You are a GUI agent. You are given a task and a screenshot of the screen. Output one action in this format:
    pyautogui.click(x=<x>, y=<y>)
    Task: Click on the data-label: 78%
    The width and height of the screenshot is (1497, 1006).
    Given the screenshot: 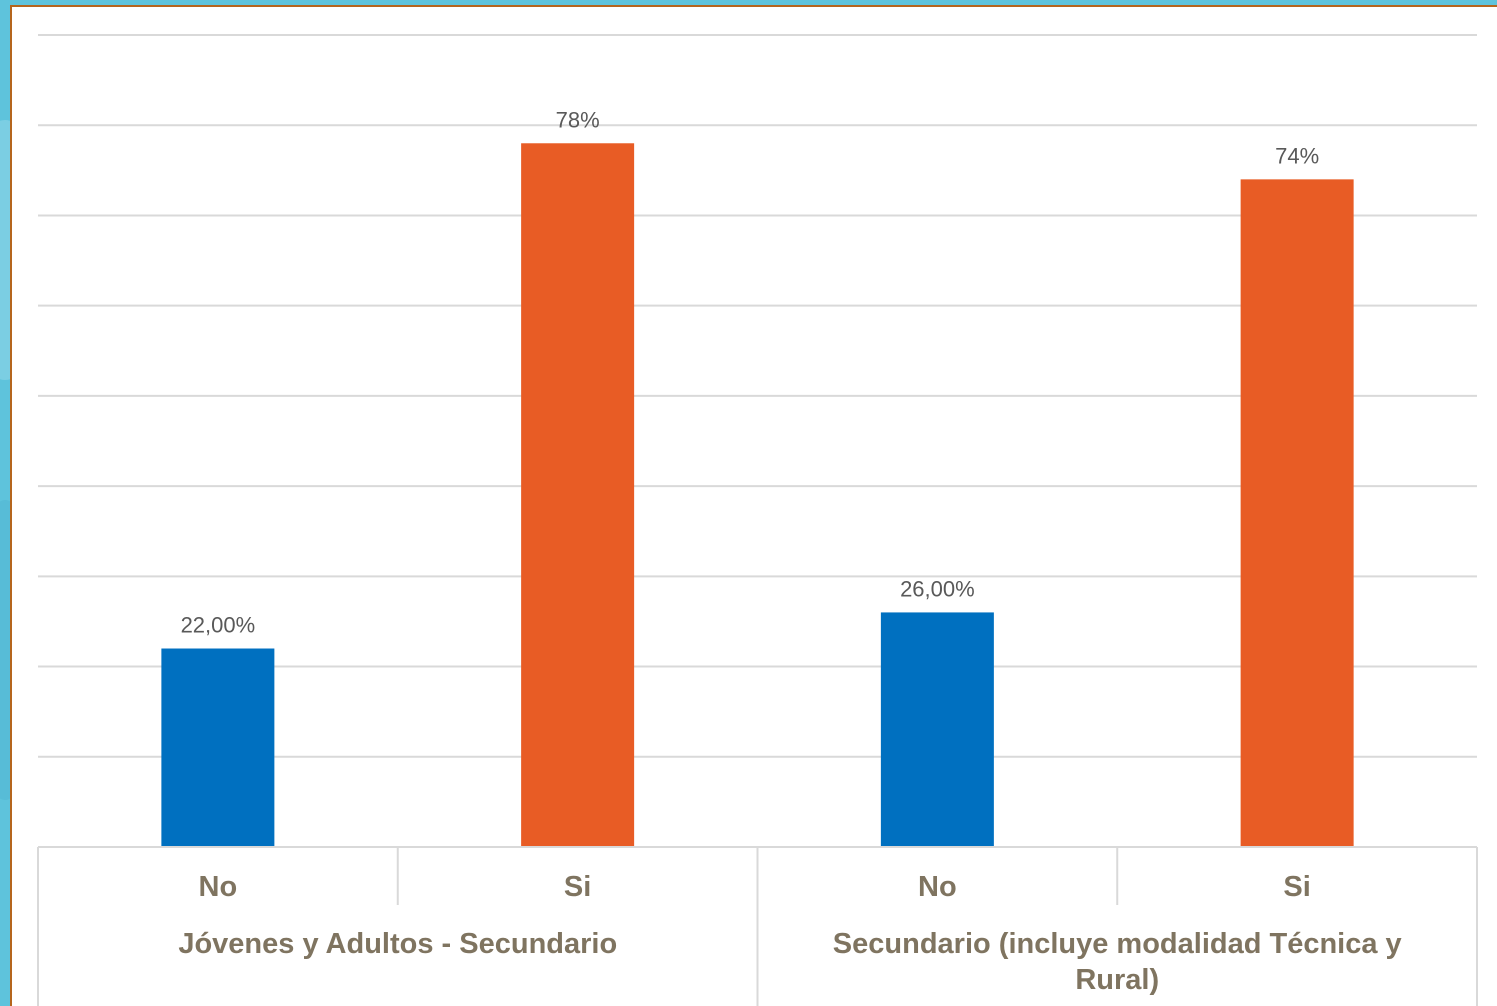 What is the action you would take?
    pyautogui.click(x=578, y=119)
    